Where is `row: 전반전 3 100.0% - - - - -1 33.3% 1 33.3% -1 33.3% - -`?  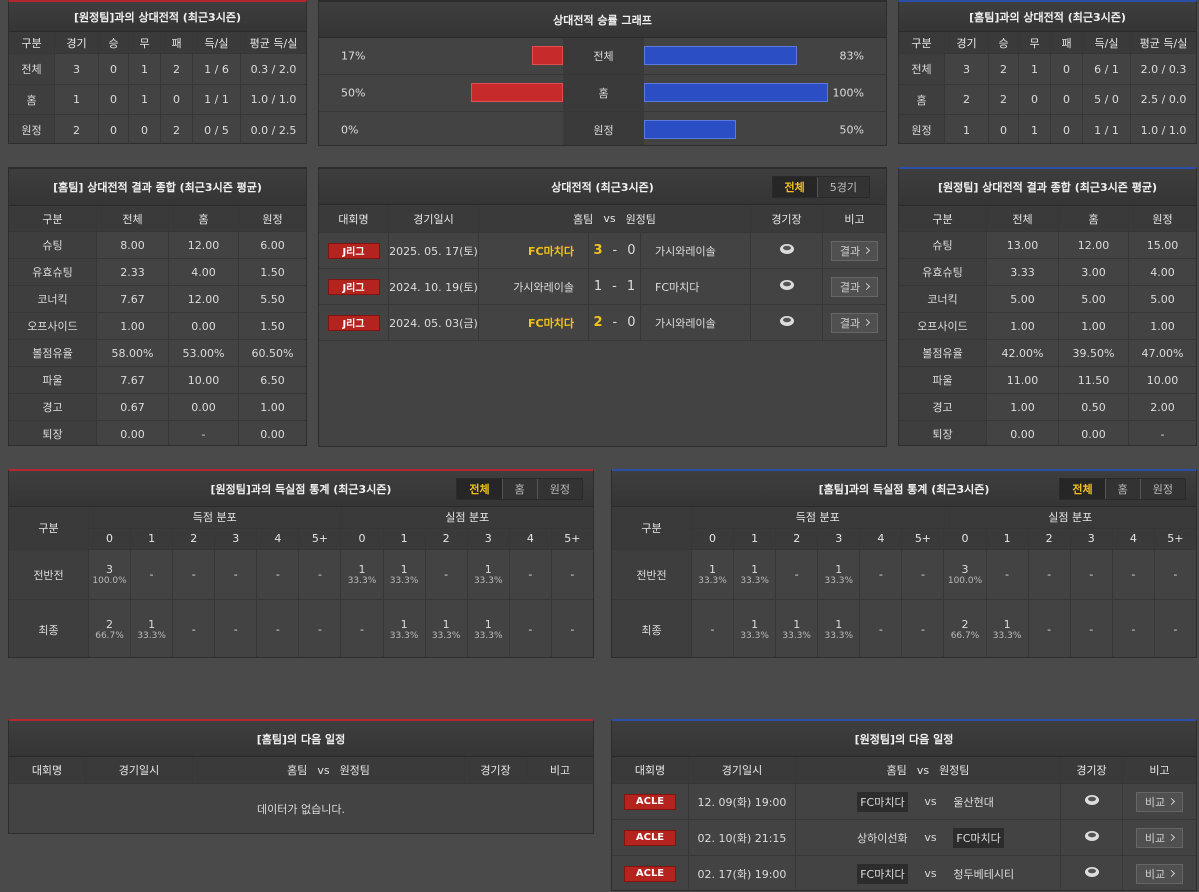
row: 전반전 3 100.0% - - - - -1 33.3% 1 33.3% -1 33.3% - - is located at coordinates (301, 575).